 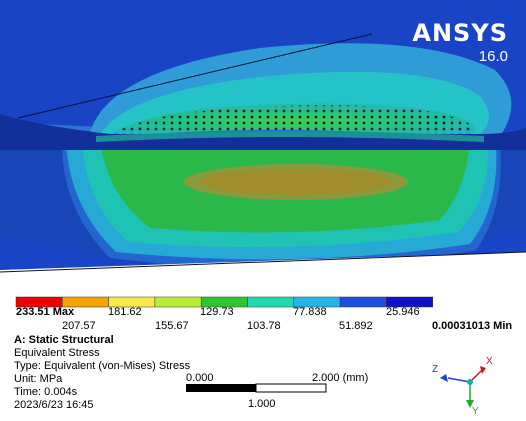 I want to click on y-axis-arrow, so click(x=470, y=404).